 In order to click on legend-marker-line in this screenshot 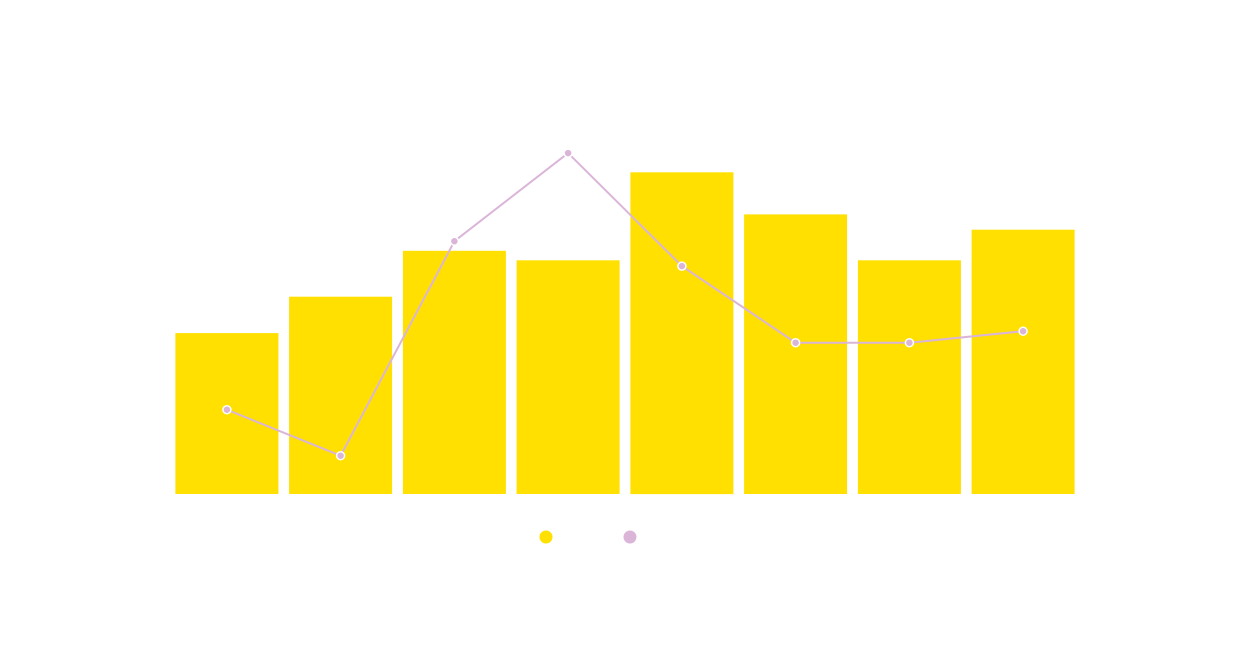, I will do `click(630, 537)`.